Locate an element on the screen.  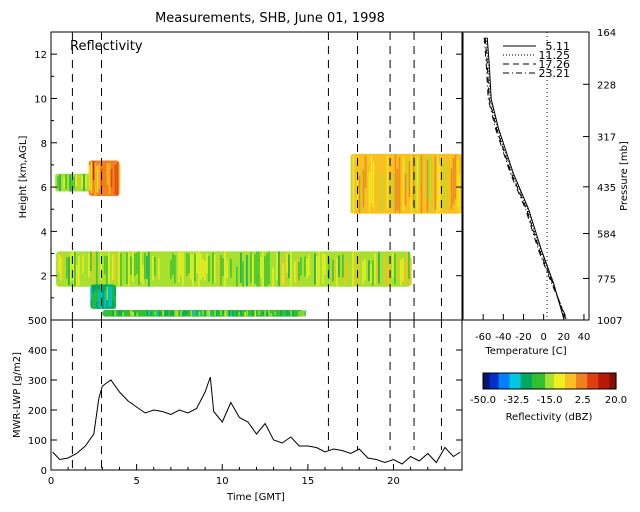
colorbar-tick-label: -32.5 is located at coordinates (516, 400).